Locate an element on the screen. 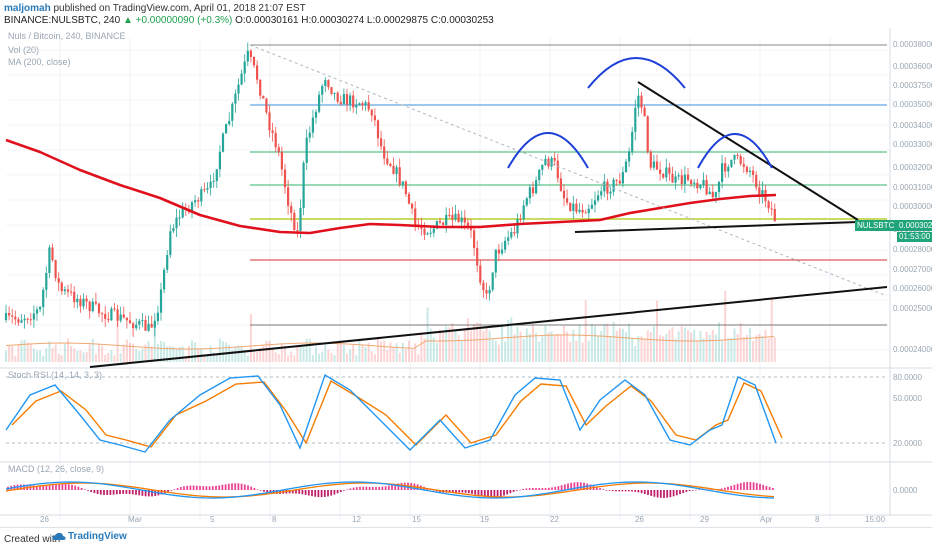 This screenshot has height=551, width=932. author-link: maljomah is located at coordinates (27, 8).